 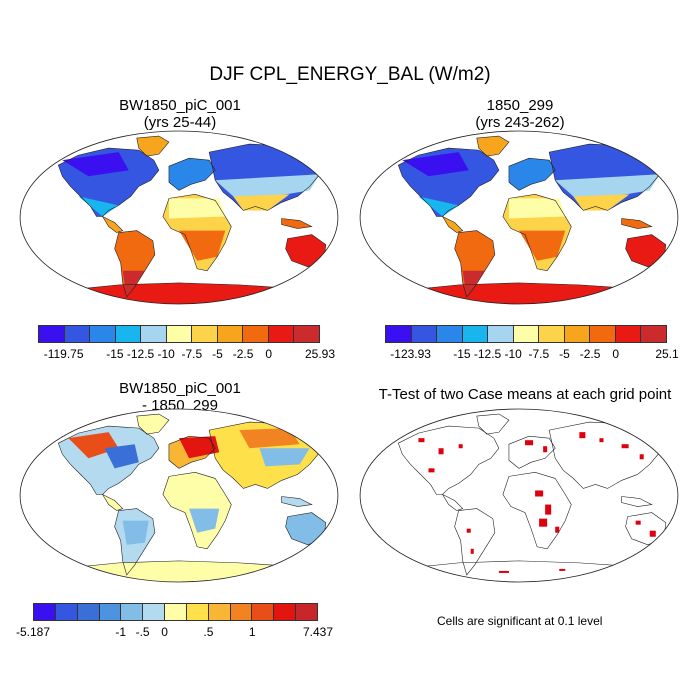 I want to click on figure-title: DJF CPL_ENERGY_BAL (W/m2), so click(x=350, y=74).